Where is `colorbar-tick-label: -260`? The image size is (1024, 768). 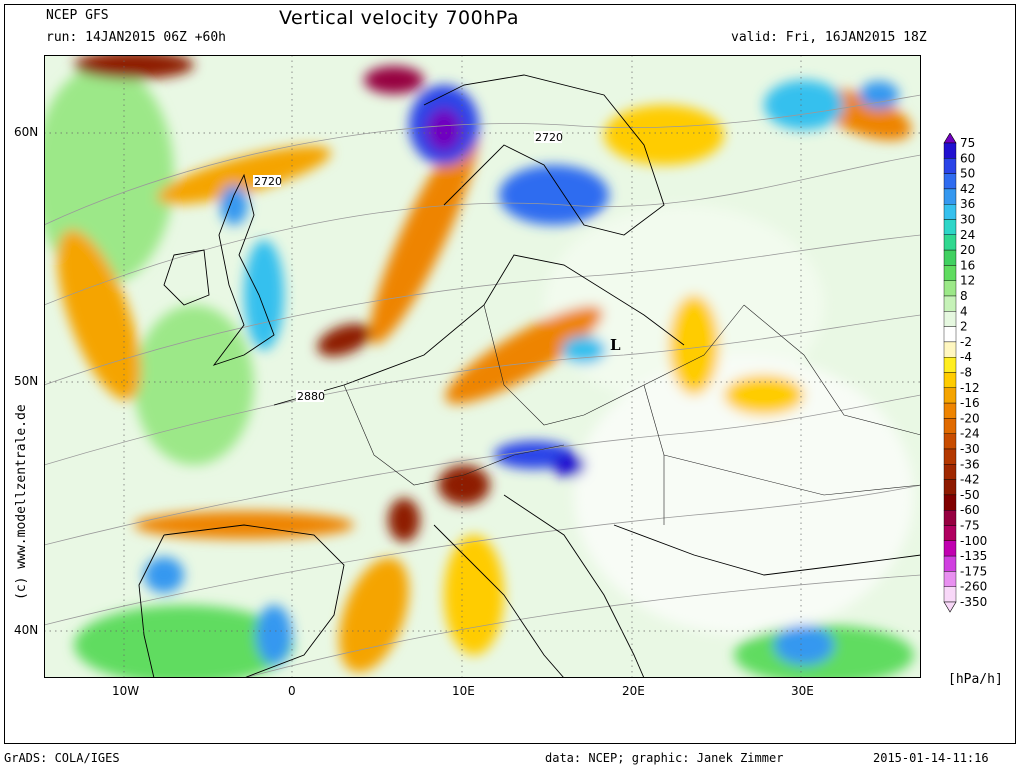
colorbar-tick-label: -260 is located at coordinates (973, 587).